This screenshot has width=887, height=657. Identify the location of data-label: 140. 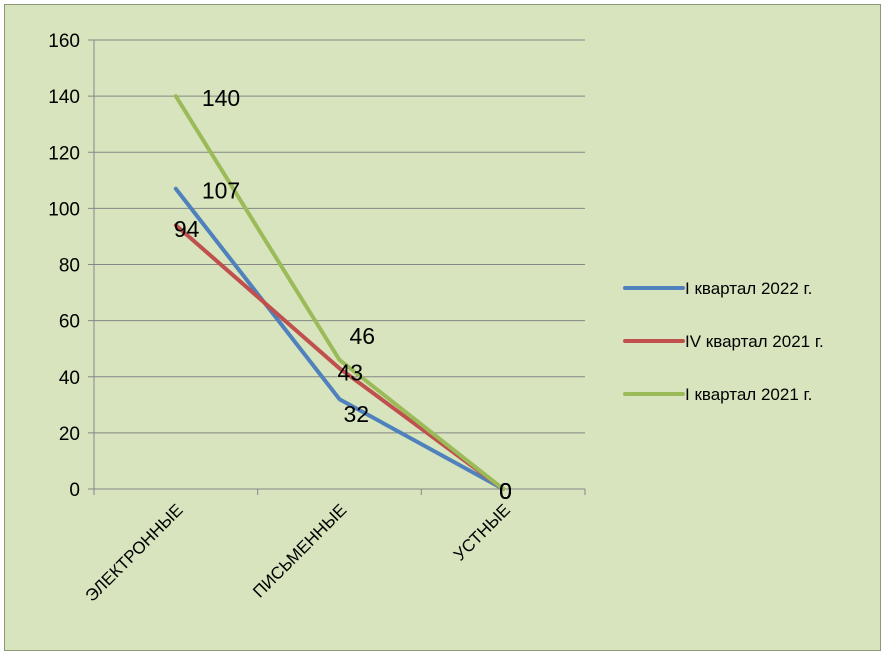
(221, 98).